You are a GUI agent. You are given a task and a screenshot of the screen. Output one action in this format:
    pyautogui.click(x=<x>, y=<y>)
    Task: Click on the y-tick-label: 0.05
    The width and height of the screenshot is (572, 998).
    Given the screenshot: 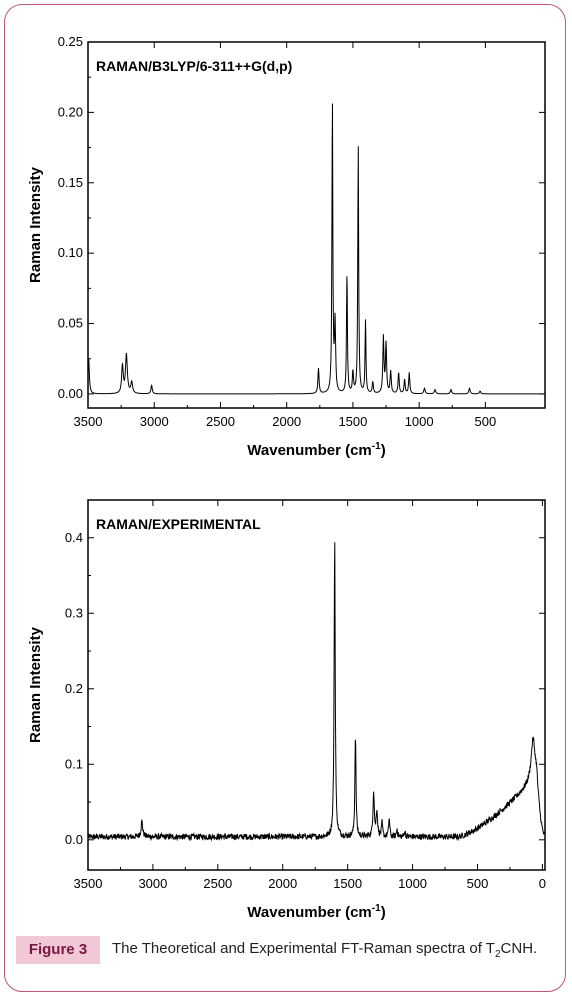 What is the action you would take?
    pyautogui.click(x=70, y=323)
    